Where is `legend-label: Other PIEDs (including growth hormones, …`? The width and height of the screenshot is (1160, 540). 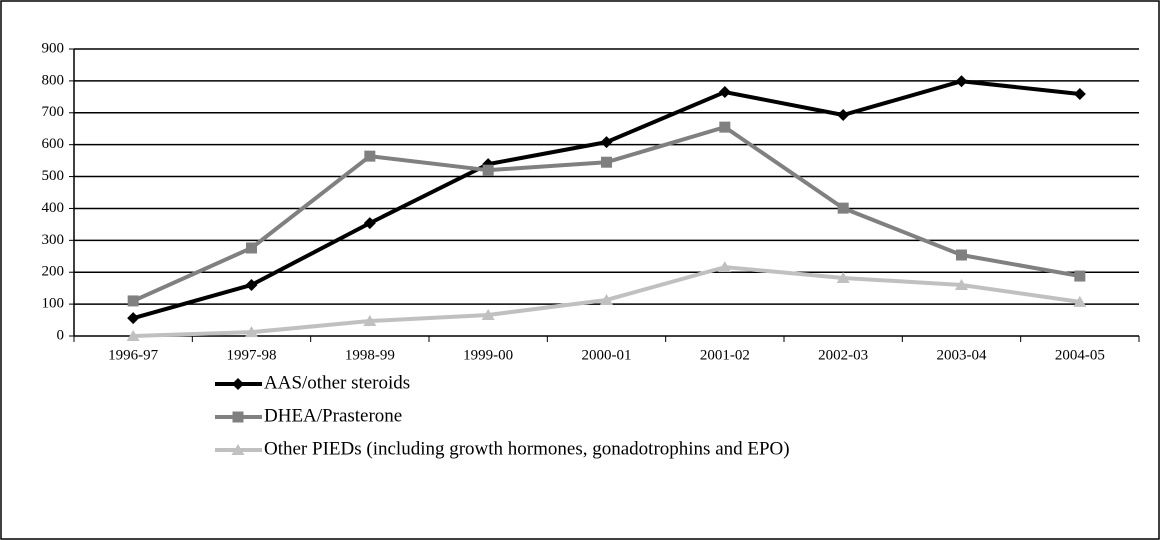
legend-label: Other PIEDs (including growth hormones, … is located at coordinates (527, 448).